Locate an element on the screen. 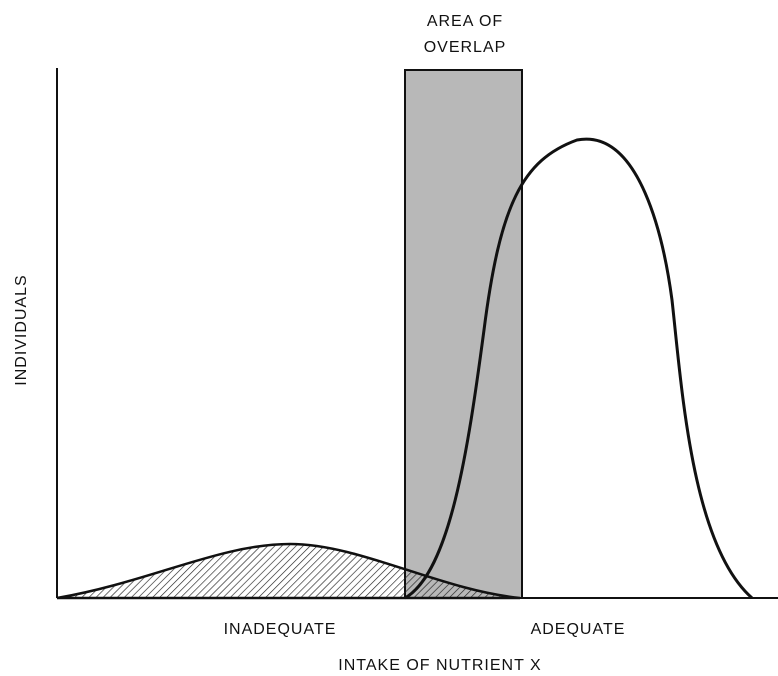  overlap-area is located at coordinates (463, 334).